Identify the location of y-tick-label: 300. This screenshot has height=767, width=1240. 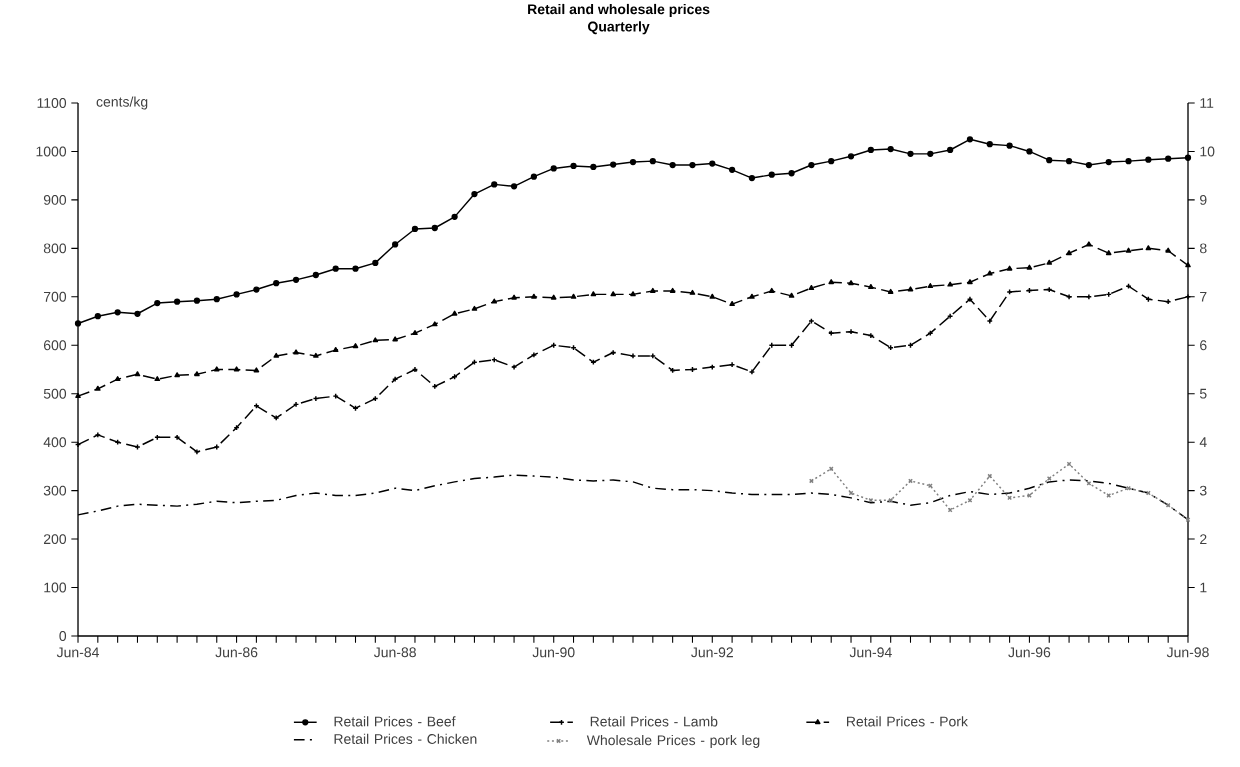
(55, 490).